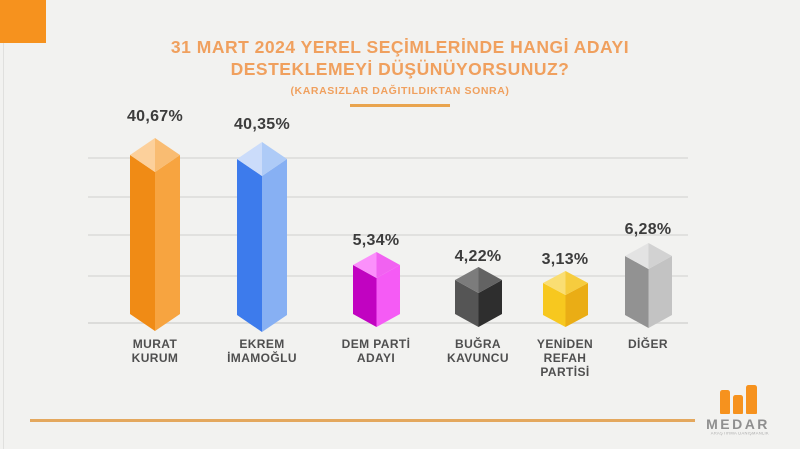  Describe the element at coordinates (739, 434) in the screenshot. I see `logo-tagline: ARAŞTIRMA DANIŞMANLIK` at that location.